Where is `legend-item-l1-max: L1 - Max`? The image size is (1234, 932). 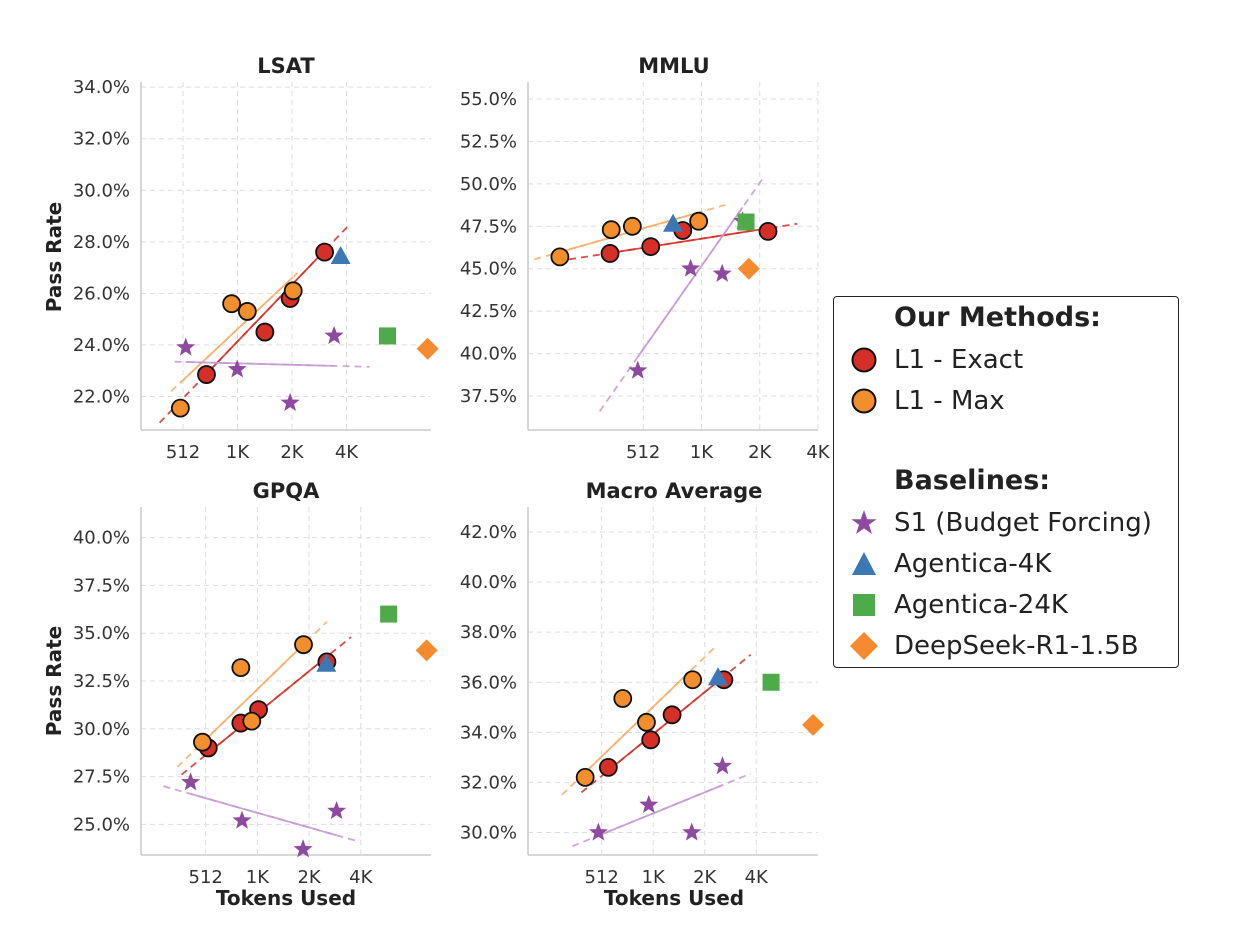
legend-item-l1-max: L1 - Max is located at coordinates (926, 401).